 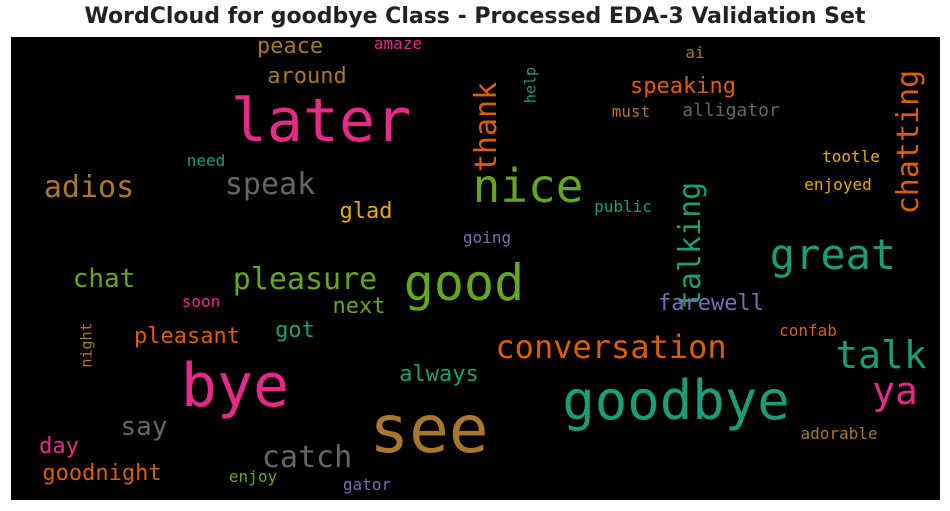 I want to click on word-see: see, so click(x=429, y=429).